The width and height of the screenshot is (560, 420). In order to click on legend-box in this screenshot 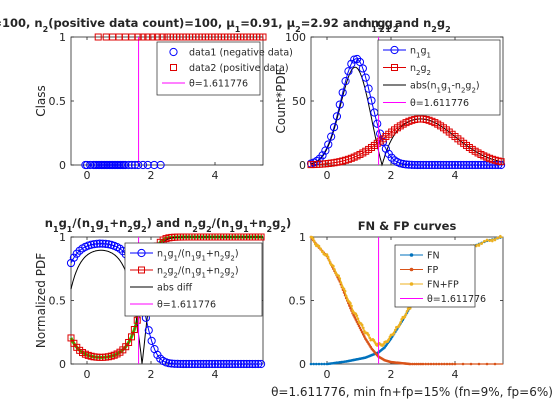, I will do `click(439, 77)`.